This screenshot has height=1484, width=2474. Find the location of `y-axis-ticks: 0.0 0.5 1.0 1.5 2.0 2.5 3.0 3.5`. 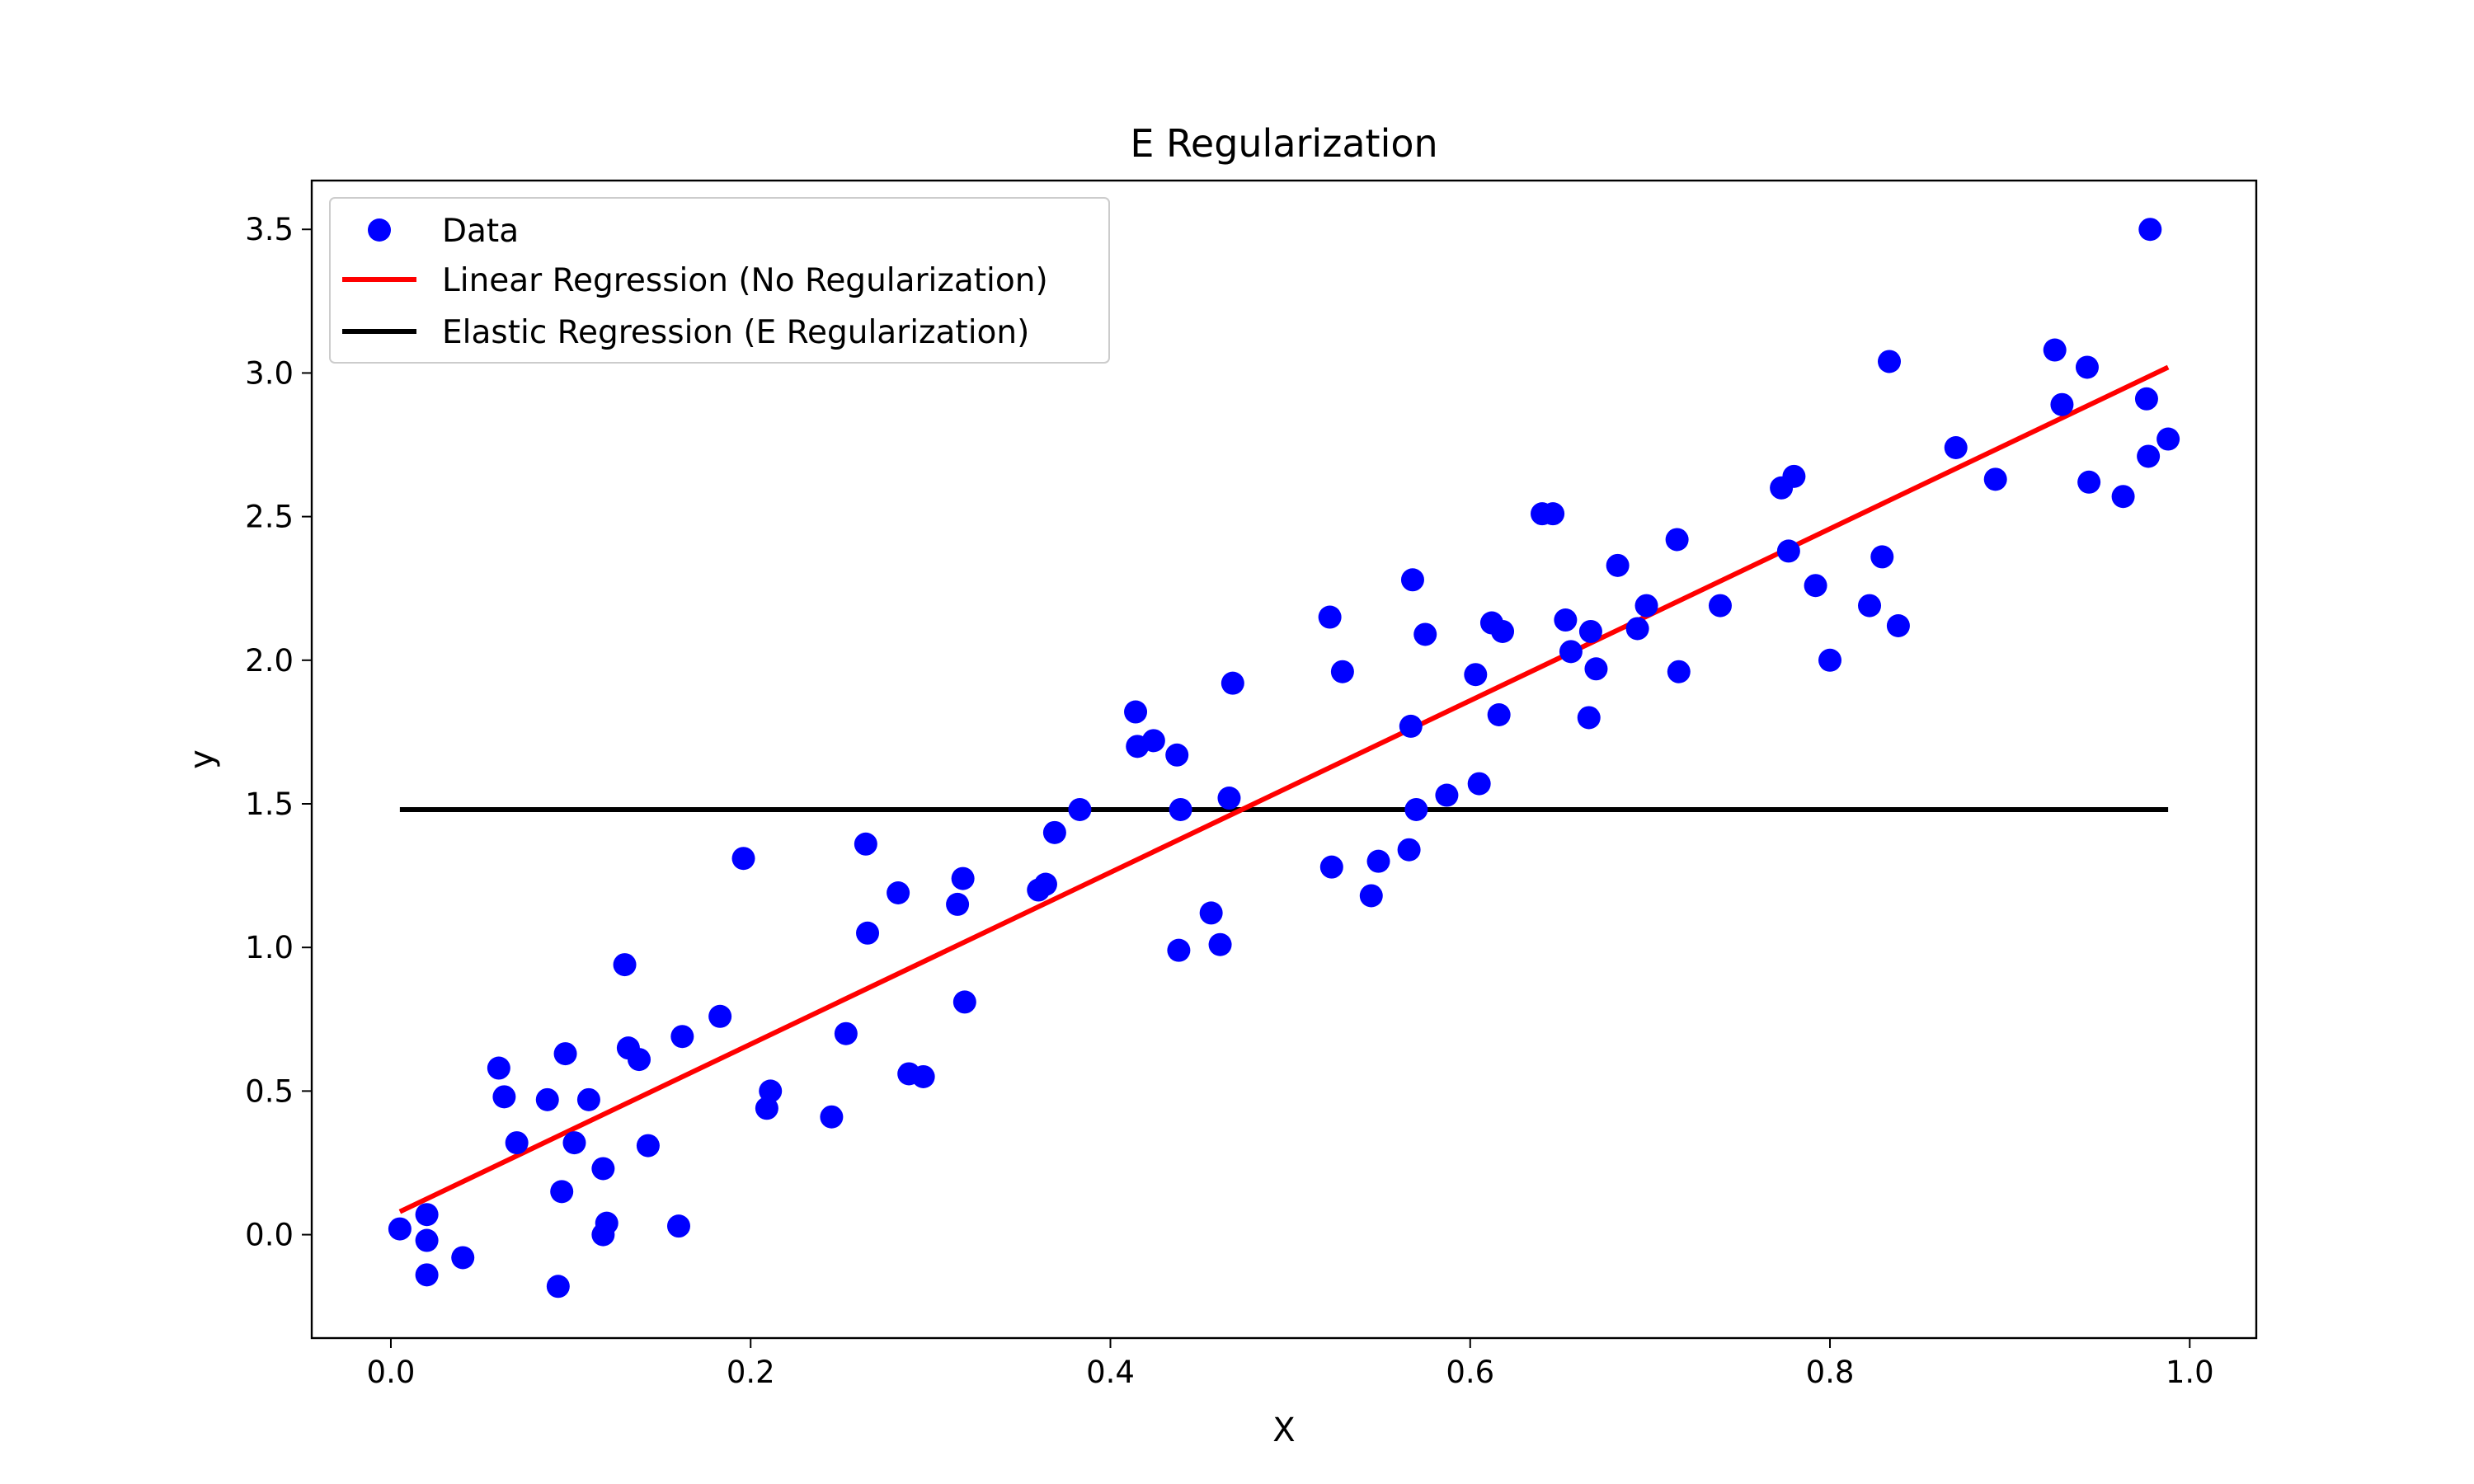

y-axis-ticks: 0.0 0.5 1.0 1.5 2.0 2.5 3.0 3.5 is located at coordinates (278, 732).